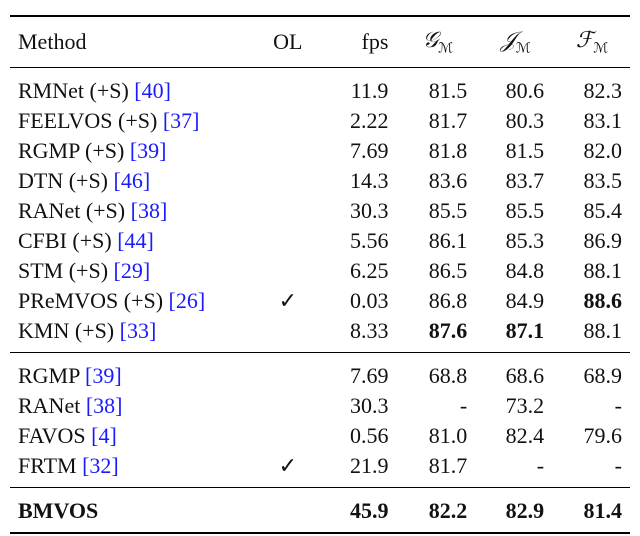 The width and height of the screenshot is (640, 536). Describe the element at coordinates (525, 435) in the screenshot. I see `metric-cell: 82.4` at that location.